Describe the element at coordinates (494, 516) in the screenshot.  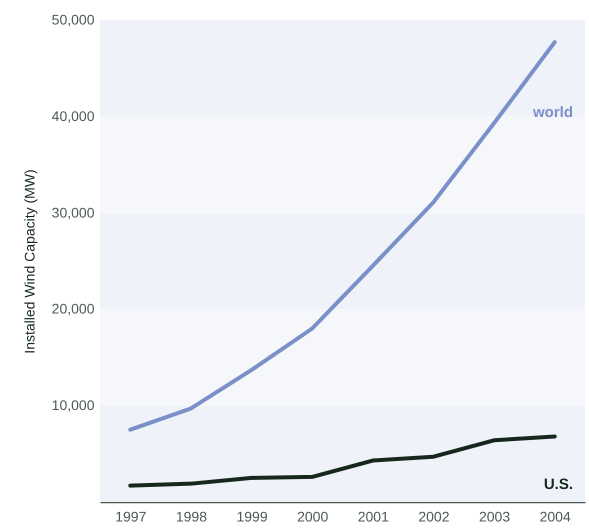
I see `x-tick-label: 2003` at that location.